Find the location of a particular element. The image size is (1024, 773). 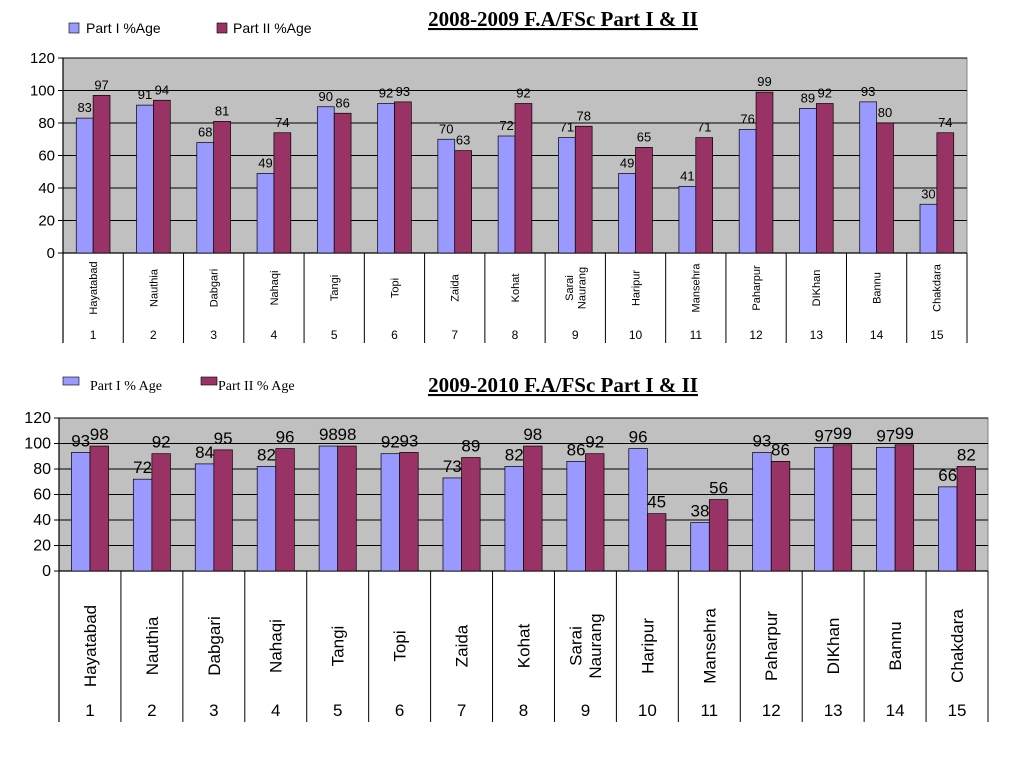

data-label: 82 is located at coordinates (266, 454).